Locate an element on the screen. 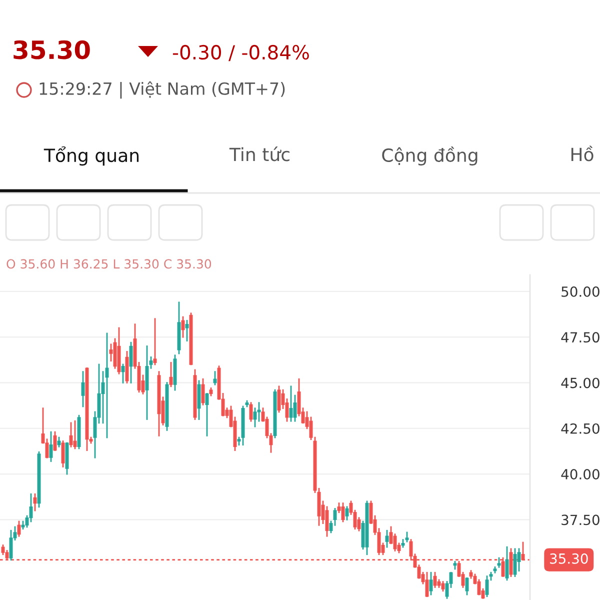 This screenshot has height=600, width=600. y-tick-label: 50.00 is located at coordinates (581, 291).